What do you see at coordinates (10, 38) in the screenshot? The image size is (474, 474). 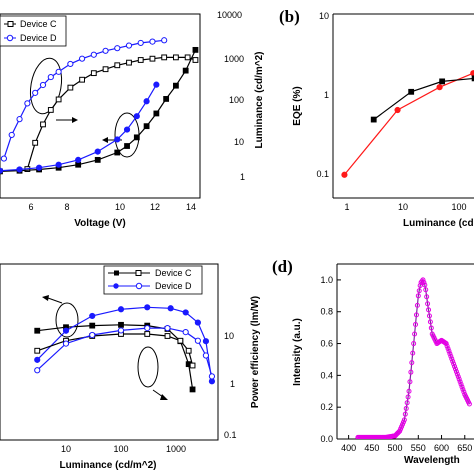 I see `legend-marker-device-d` at bounding box center [10, 38].